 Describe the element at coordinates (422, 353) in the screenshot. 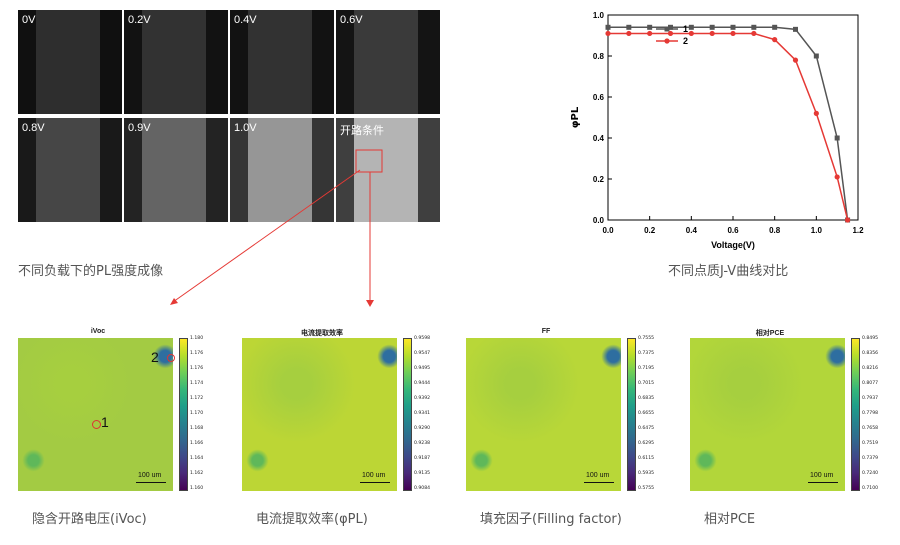

I see `colorbar-tick-label: 0.9547` at that location.